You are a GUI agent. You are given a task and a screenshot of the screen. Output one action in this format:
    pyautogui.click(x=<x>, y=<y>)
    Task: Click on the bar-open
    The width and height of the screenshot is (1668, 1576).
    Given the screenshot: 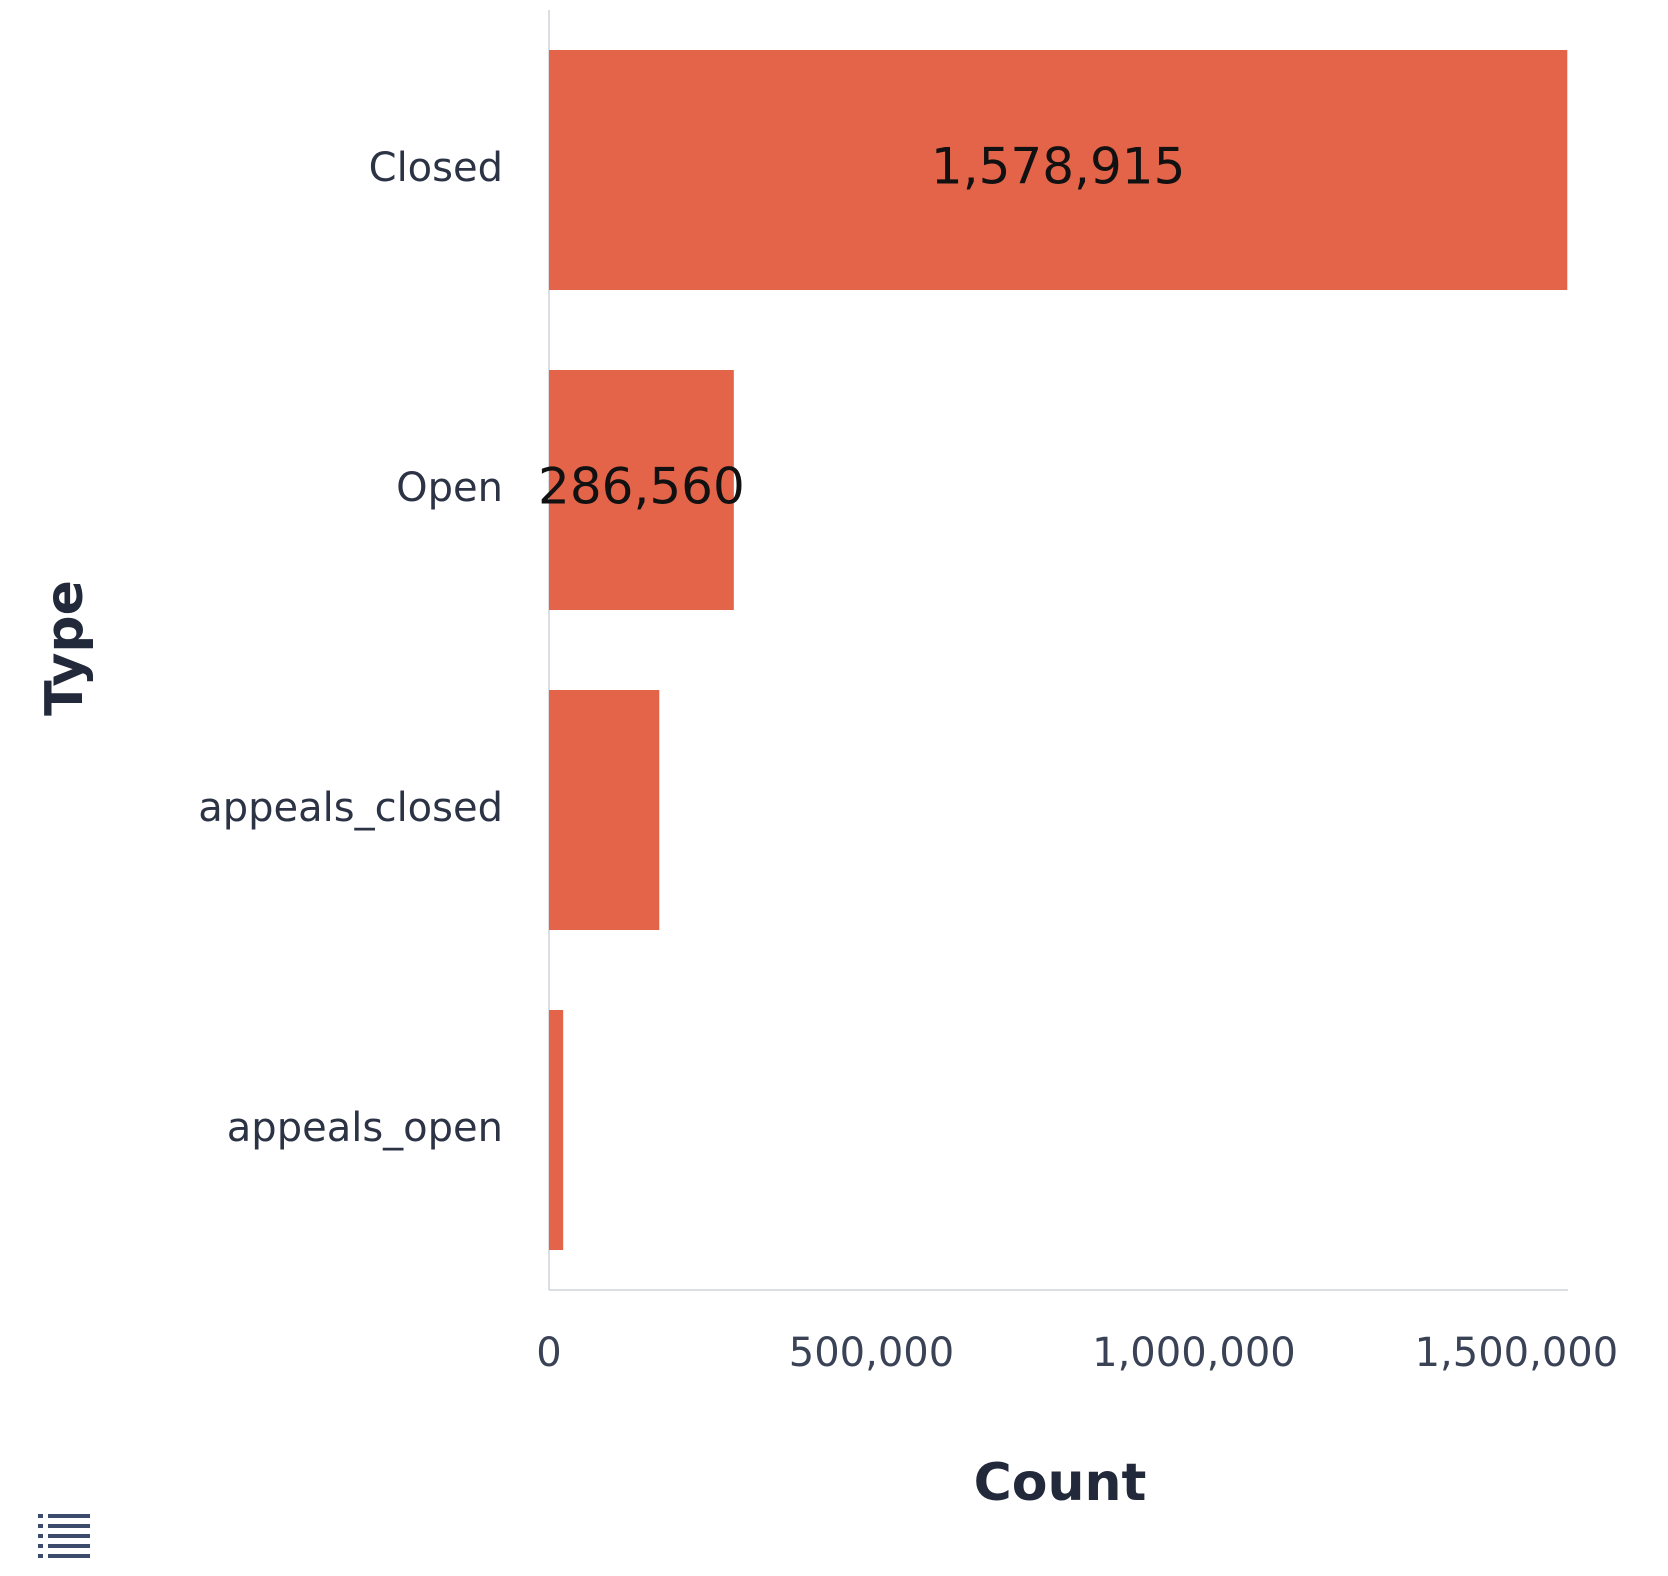 What is the action you would take?
    pyautogui.click(x=641, y=490)
    